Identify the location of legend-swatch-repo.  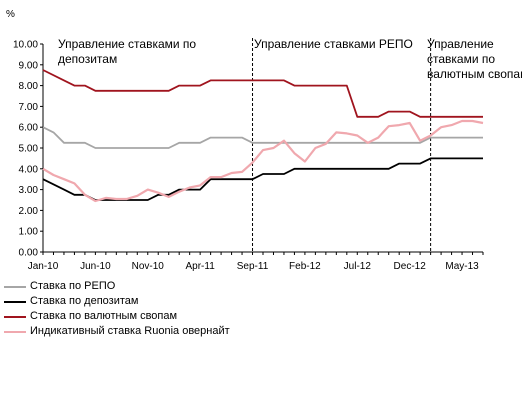
(15, 286).